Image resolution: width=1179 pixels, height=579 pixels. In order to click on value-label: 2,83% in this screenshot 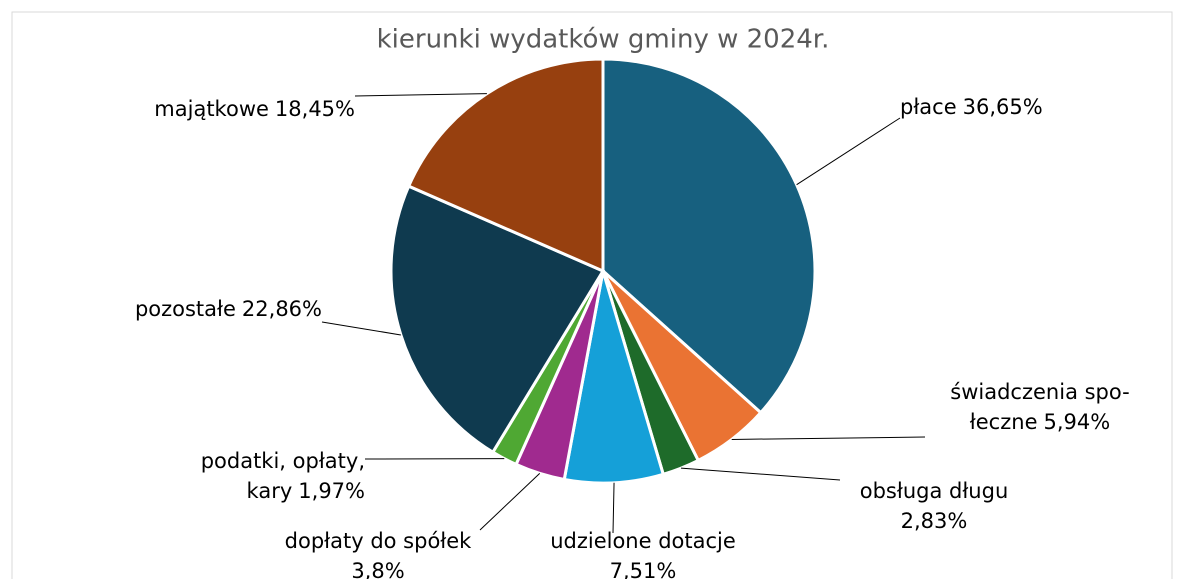, I will do `click(934, 521)`.